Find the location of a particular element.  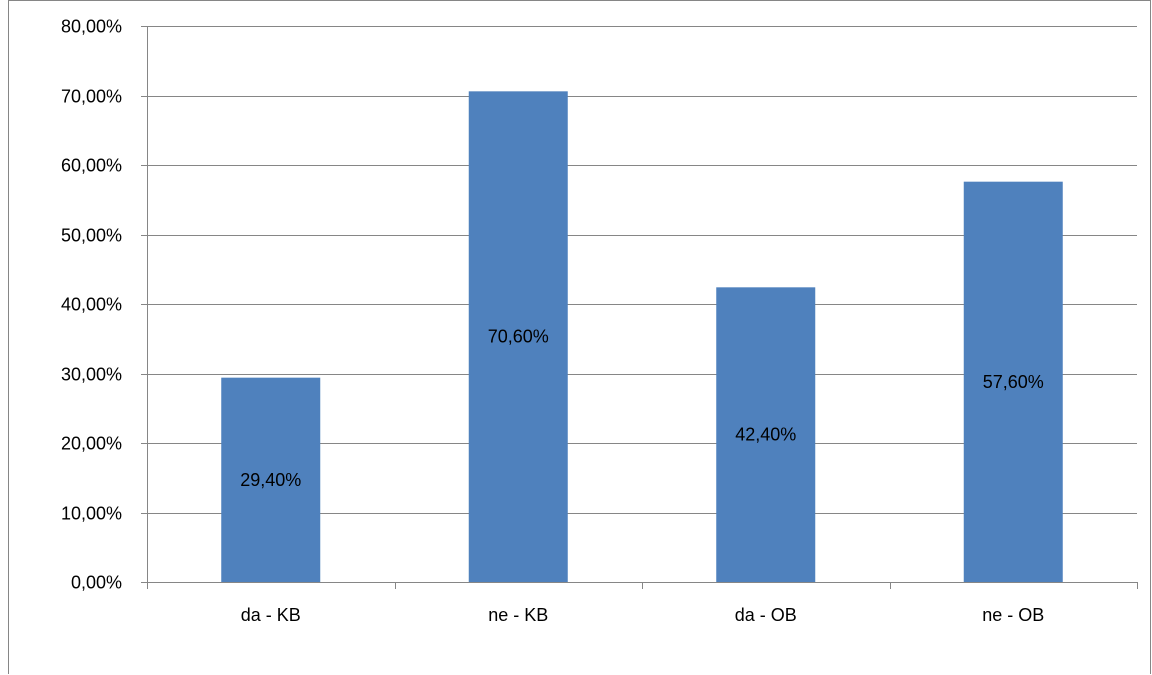

y-tick-label: 30,00% is located at coordinates (91, 375).